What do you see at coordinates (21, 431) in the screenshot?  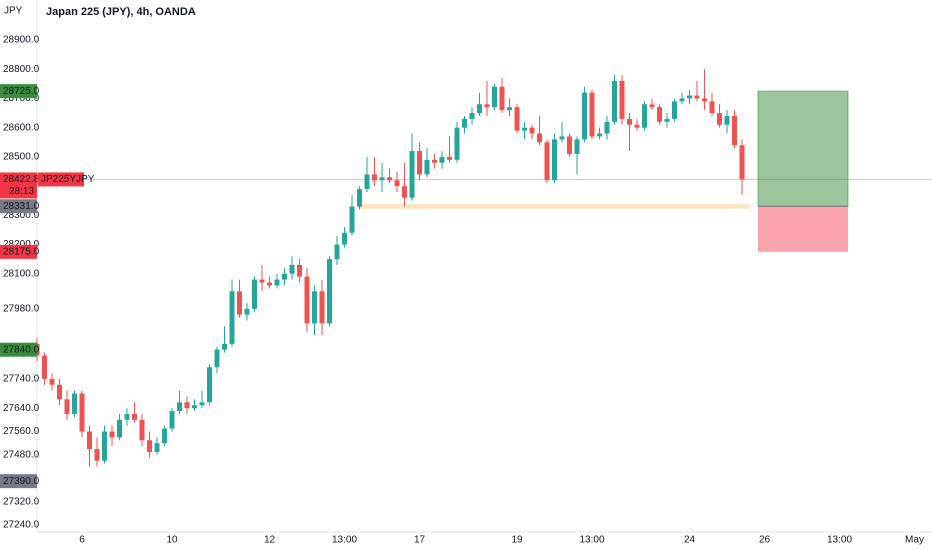 I see `y-tick-label: 27560.0` at bounding box center [21, 431].